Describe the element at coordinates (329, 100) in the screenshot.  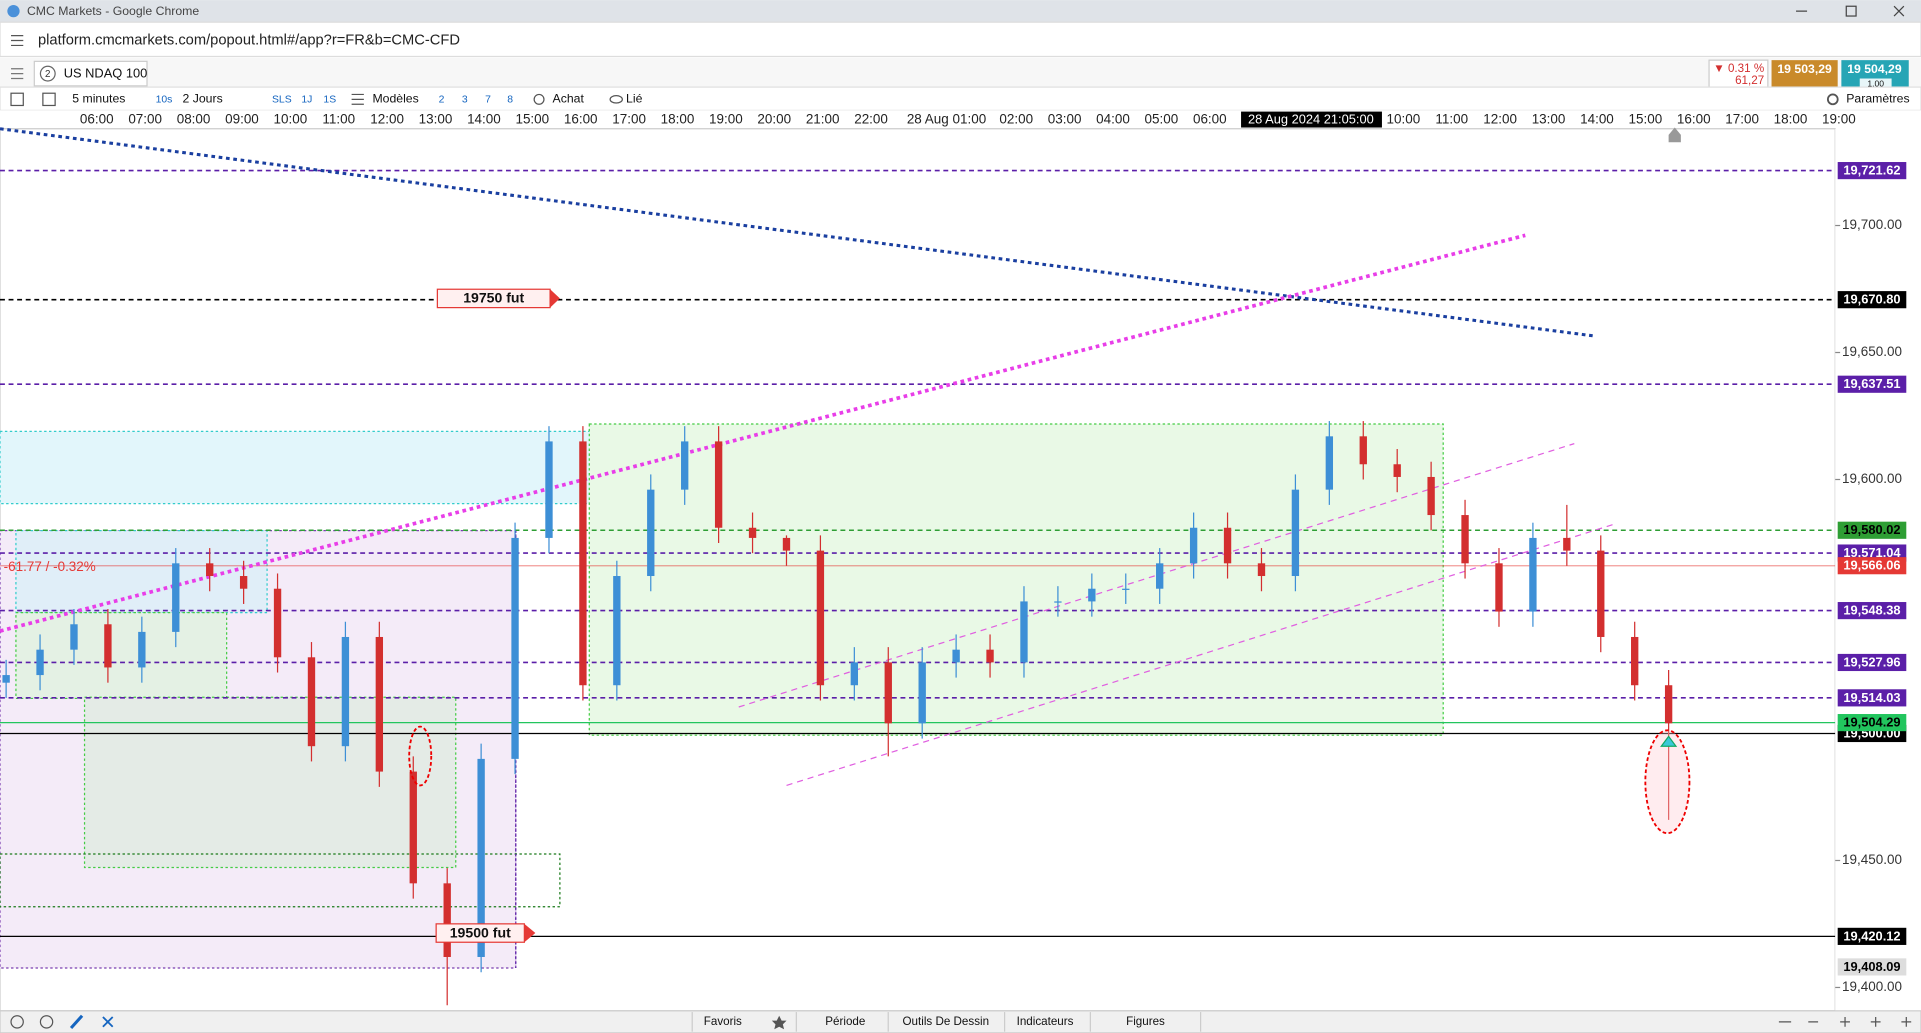
I see `preset: 1S` at that location.